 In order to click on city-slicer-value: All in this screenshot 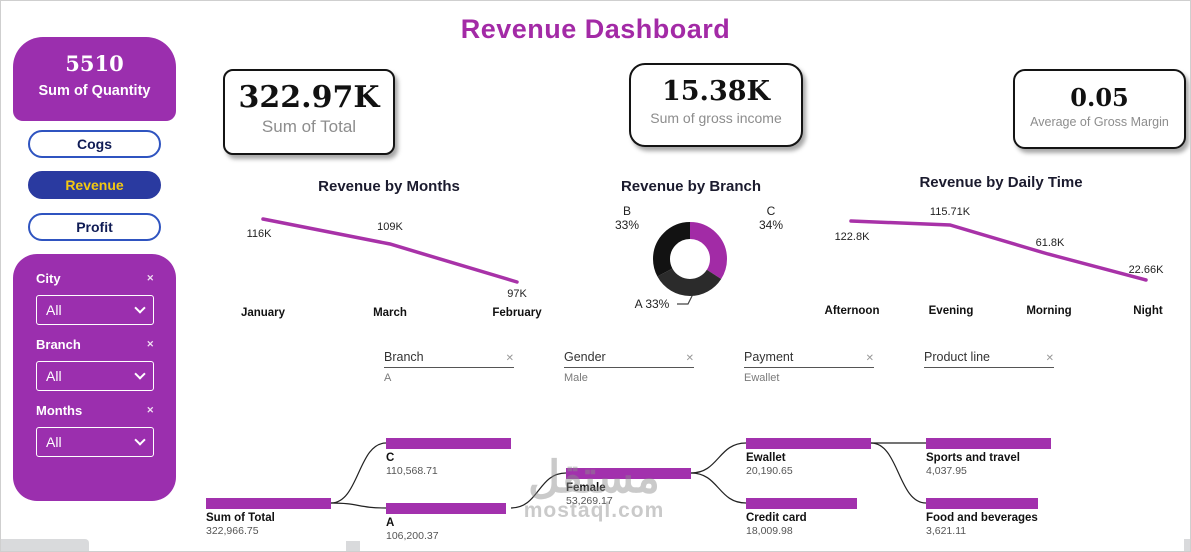, I will do `click(54, 310)`.